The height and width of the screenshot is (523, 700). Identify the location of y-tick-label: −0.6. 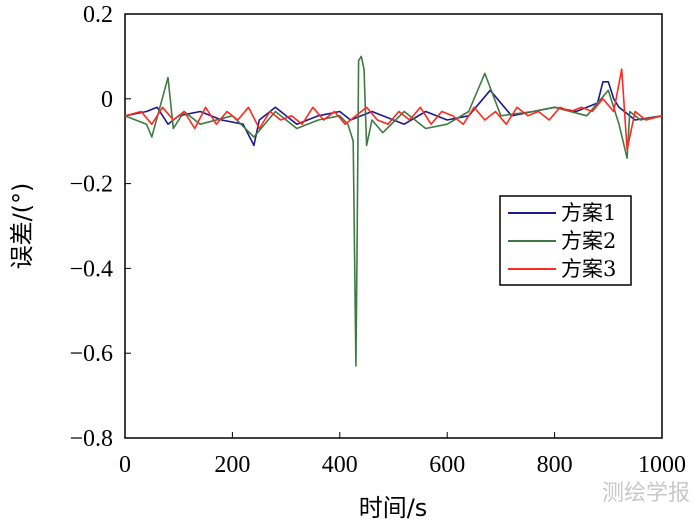
(91, 354).